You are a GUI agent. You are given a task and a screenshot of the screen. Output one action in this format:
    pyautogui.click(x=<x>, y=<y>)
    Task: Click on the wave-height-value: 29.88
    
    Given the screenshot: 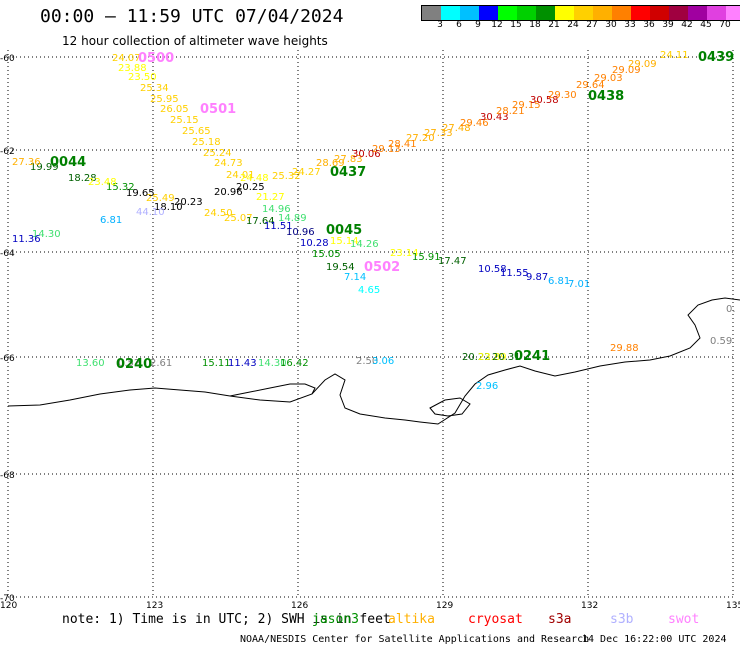 What is the action you would take?
    pyautogui.click(x=624, y=348)
    